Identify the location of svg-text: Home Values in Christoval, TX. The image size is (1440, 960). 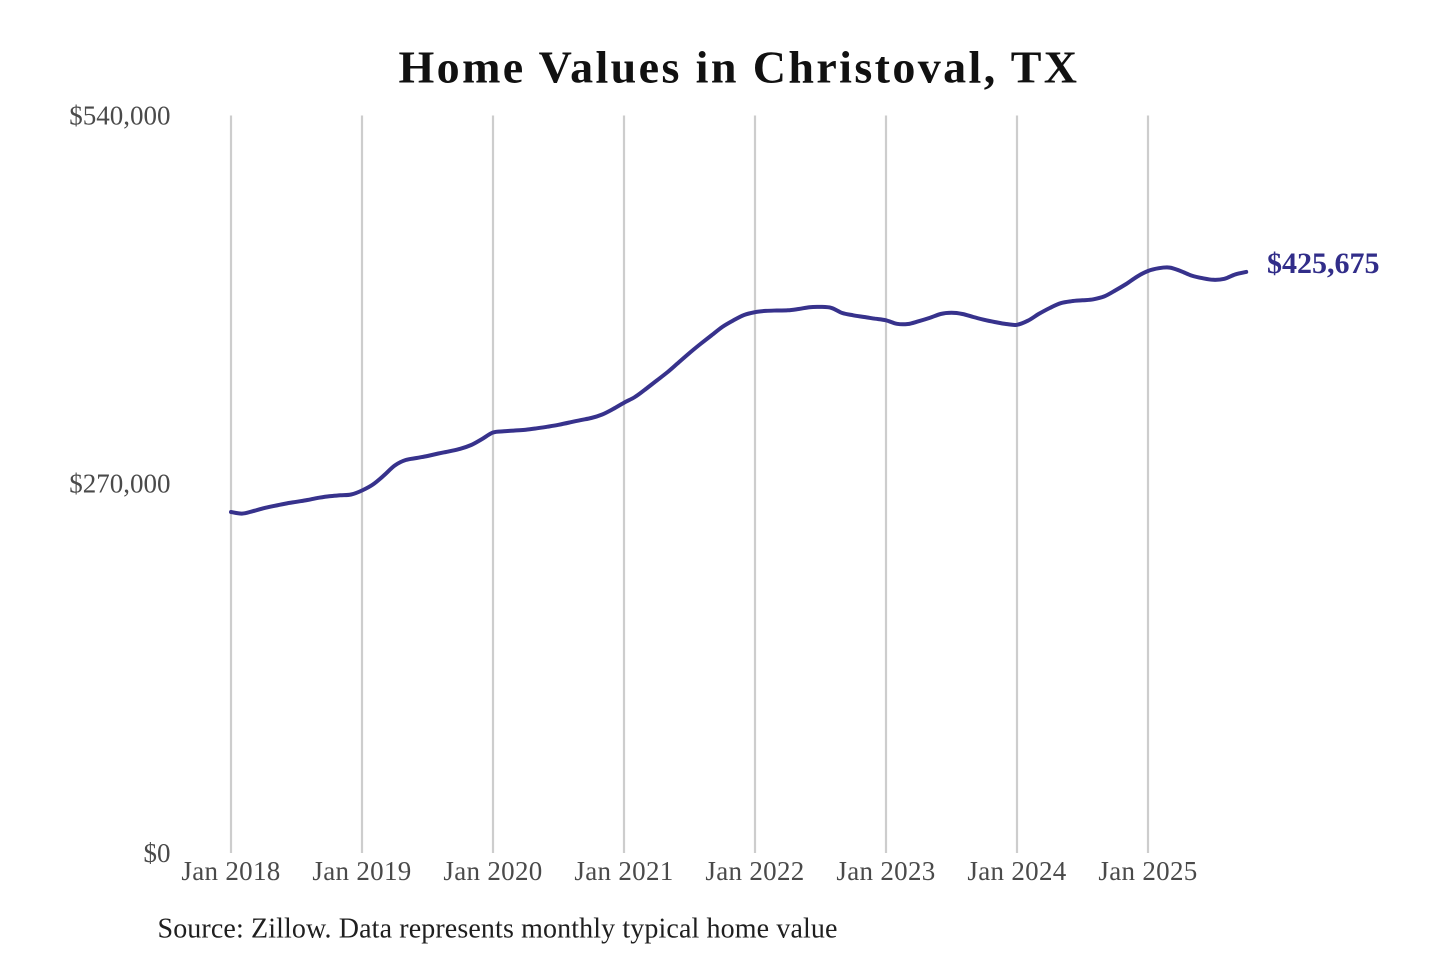
(739, 67).